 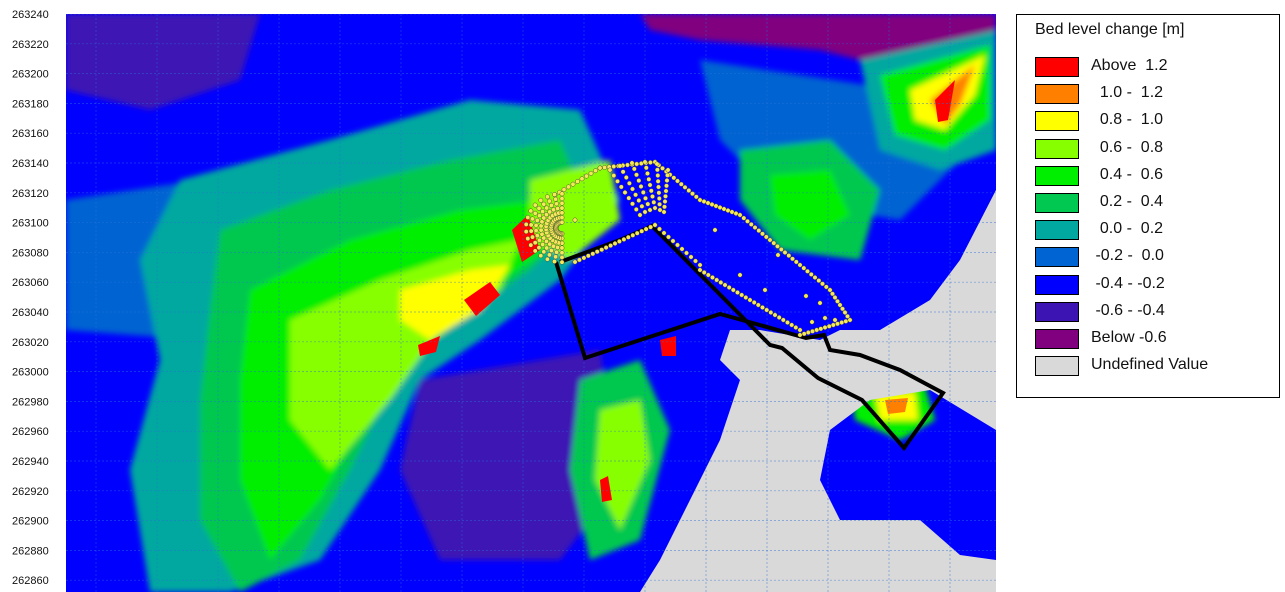 What do you see at coordinates (1127, 120) in the screenshot?
I see `legend-label: 0.8 - 1.0` at bounding box center [1127, 120].